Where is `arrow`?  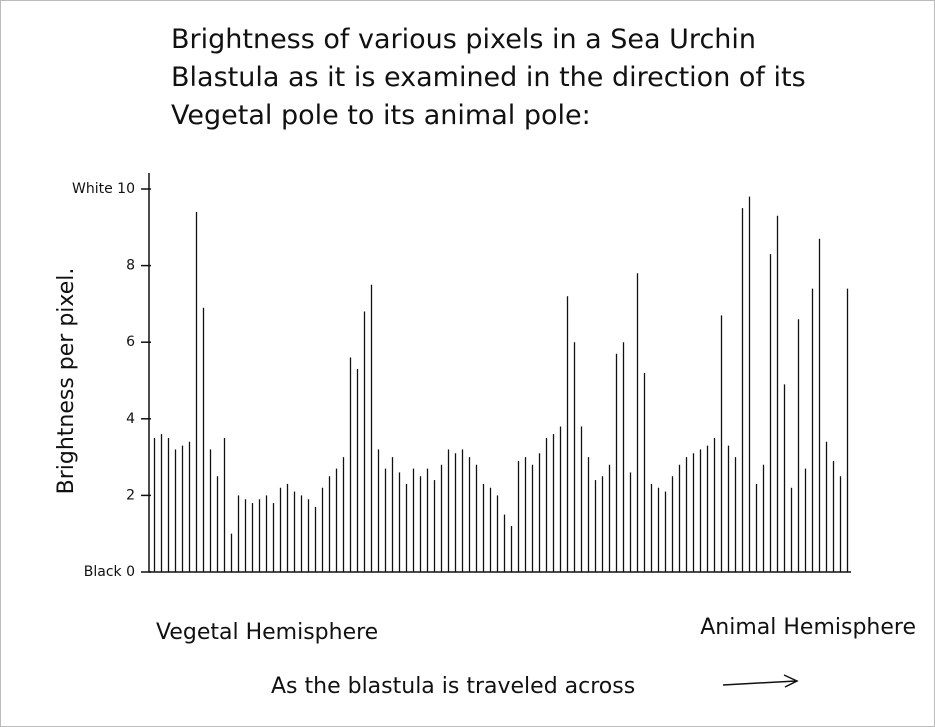 arrow is located at coordinates (760, 681).